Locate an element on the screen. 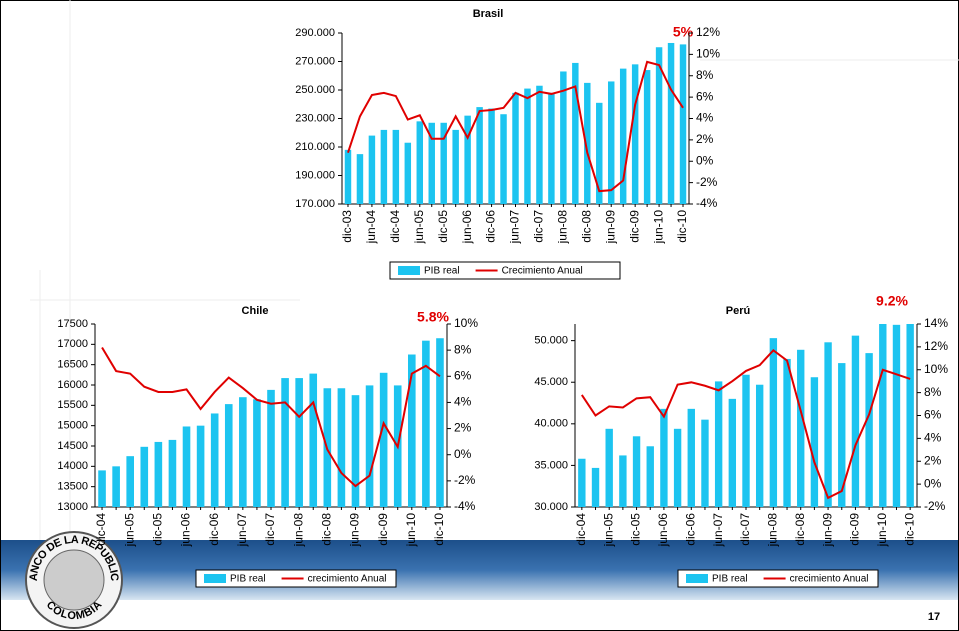 The height and width of the screenshot is (631, 959). y-tick-label: 50.000 is located at coordinates (551, 341).